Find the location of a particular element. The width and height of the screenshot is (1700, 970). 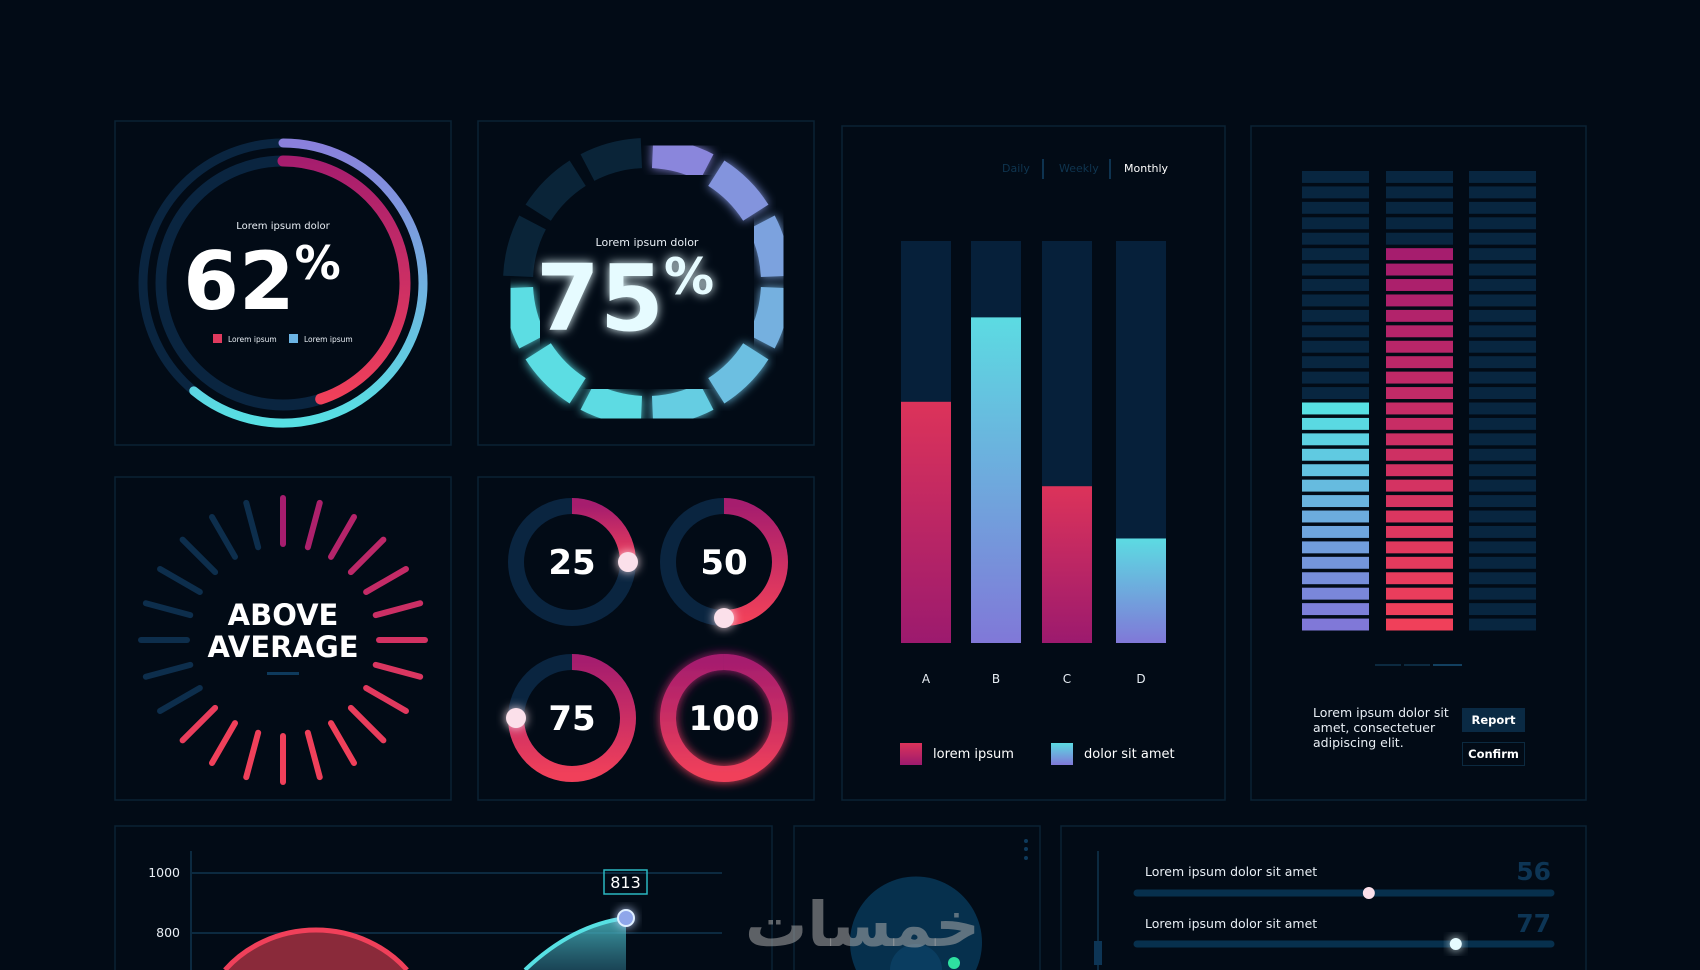

gauge-75-segments is located at coordinates (647, 282).